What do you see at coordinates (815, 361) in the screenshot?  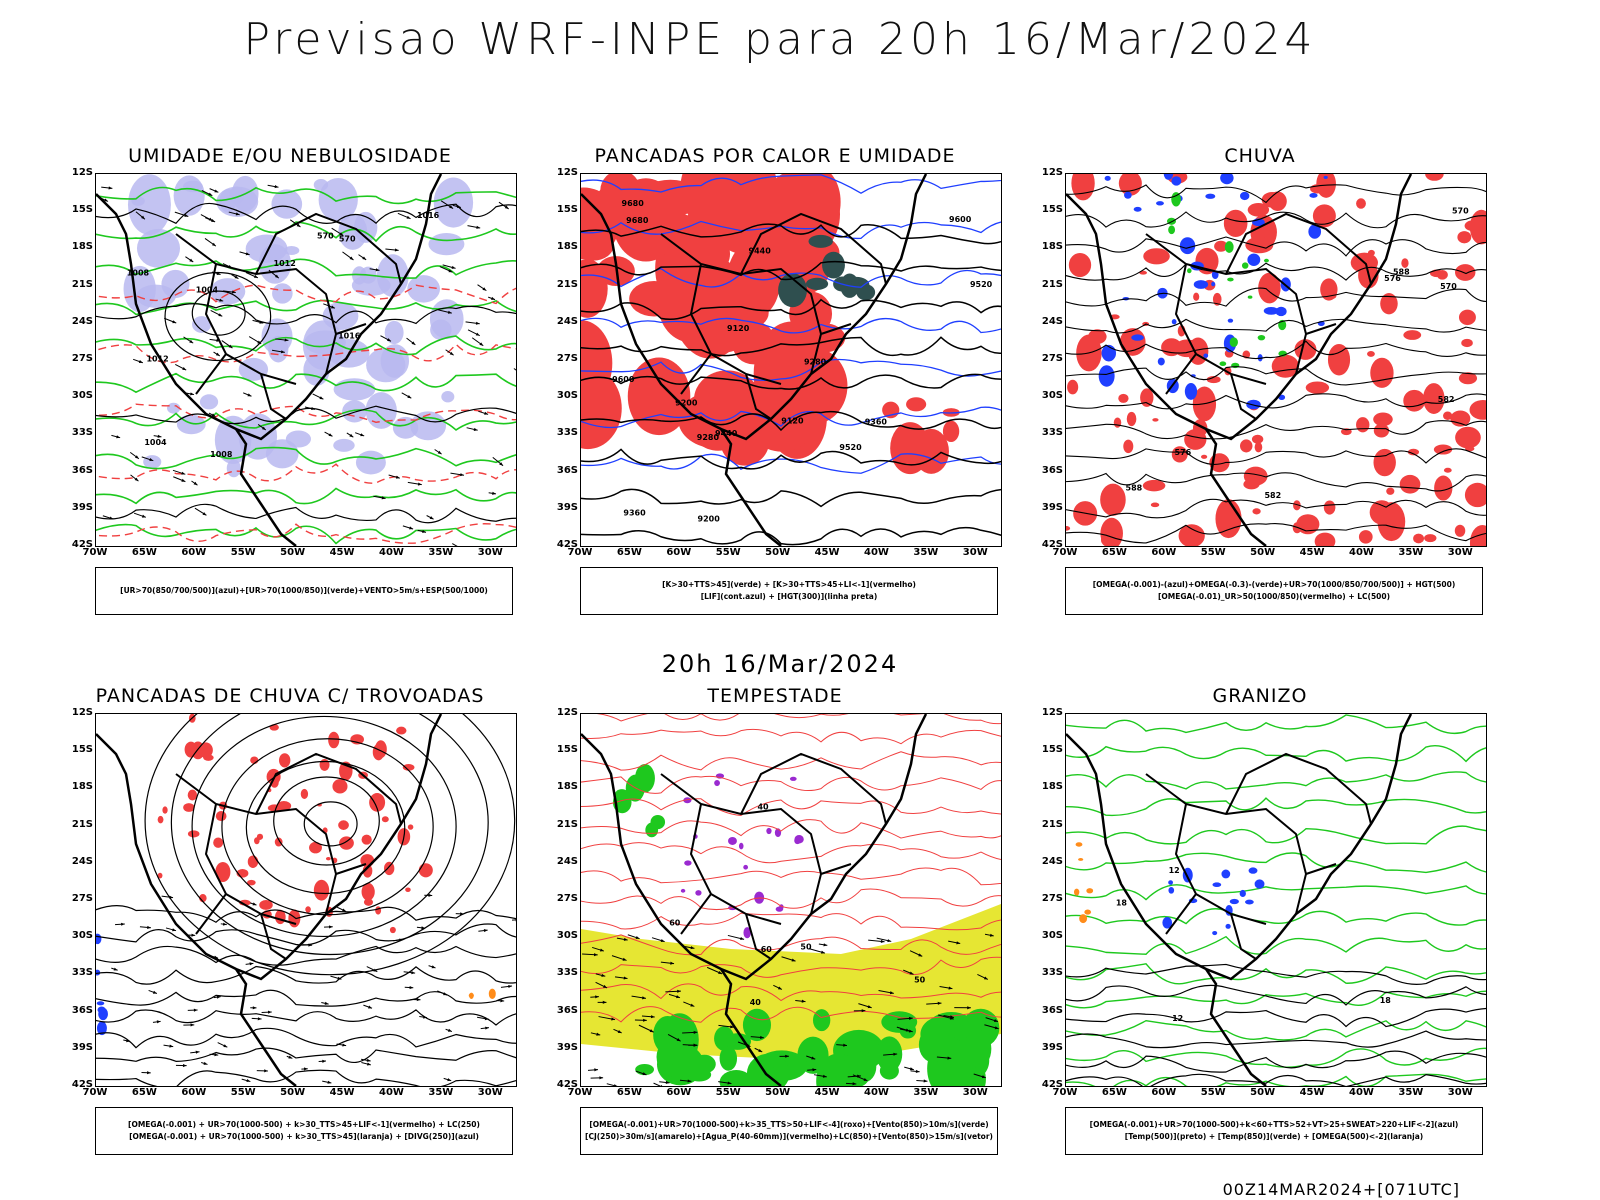 I see `contour-label: 9280` at bounding box center [815, 361].